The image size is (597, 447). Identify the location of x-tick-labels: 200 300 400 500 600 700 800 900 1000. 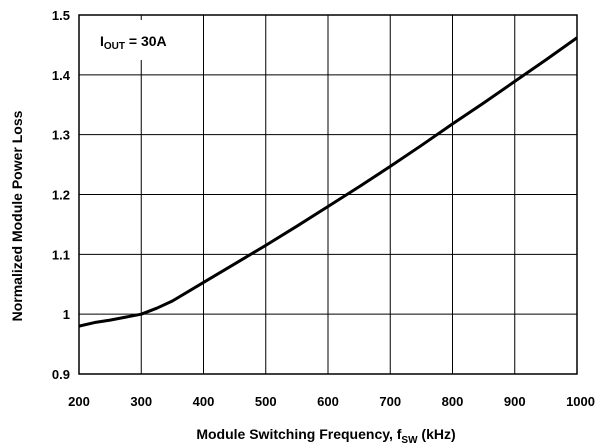
(331, 401).